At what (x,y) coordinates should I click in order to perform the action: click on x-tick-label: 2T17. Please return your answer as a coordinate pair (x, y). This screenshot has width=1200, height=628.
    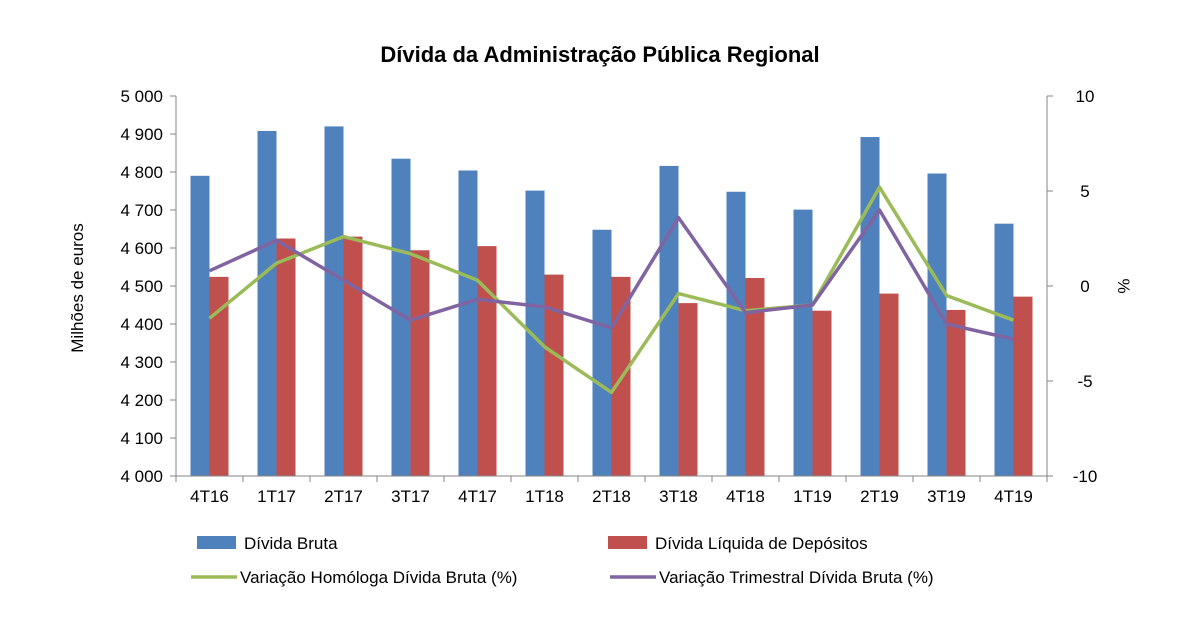
    Looking at the image, I should click on (343, 496).